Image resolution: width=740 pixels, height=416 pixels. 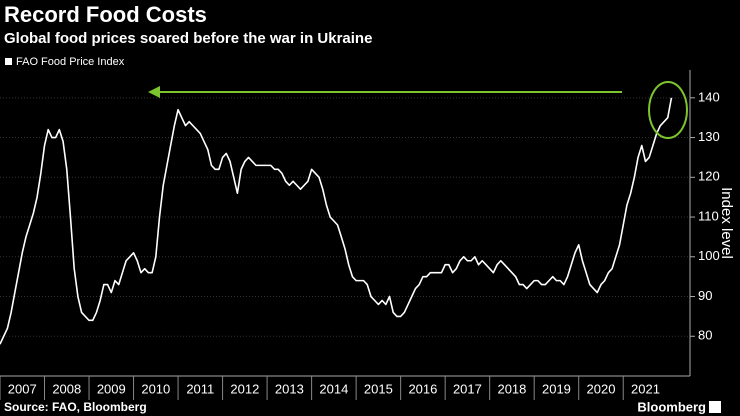 I want to click on annotation-arrowhead, so click(x=154, y=92).